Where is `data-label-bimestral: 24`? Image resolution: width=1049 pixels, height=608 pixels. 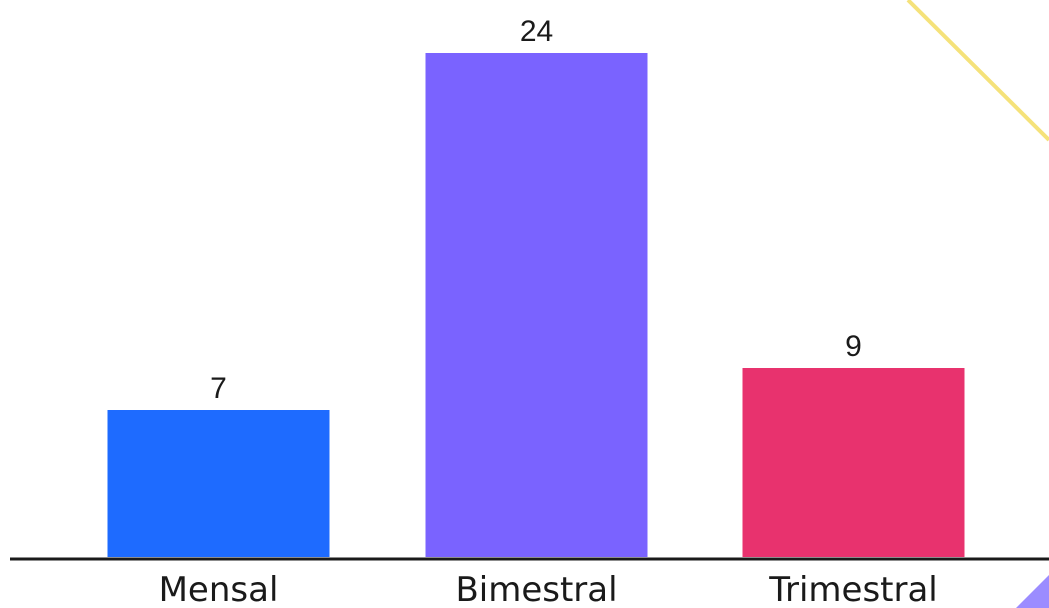
data-label-bimestral: 24 is located at coordinates (536, 31).